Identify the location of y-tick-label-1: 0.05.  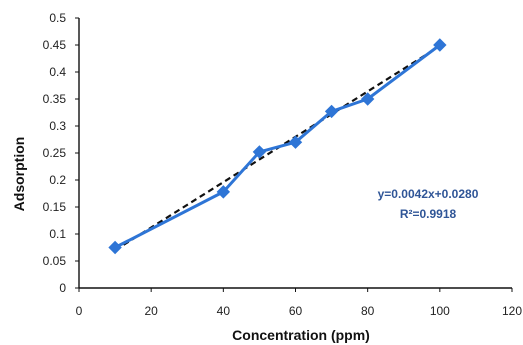
(55, 261).